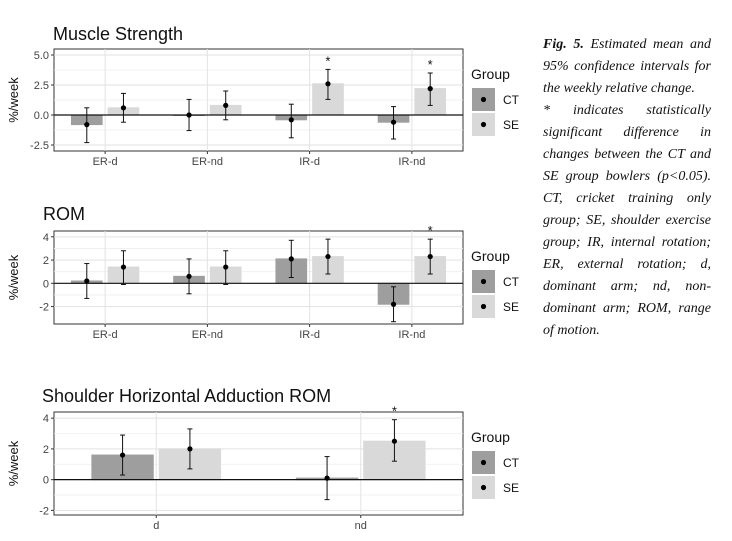 The image size is (732, 541). Describe the element at coordinates (46, 284) in the screenshot. I see `chart2-ytick-label: 0` at that location.